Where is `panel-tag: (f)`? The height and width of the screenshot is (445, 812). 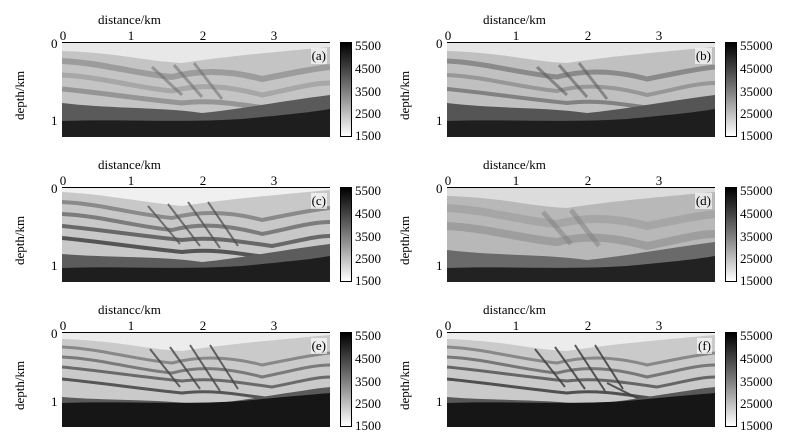 panel-tag: (f) is located at coordinates (704, 346).